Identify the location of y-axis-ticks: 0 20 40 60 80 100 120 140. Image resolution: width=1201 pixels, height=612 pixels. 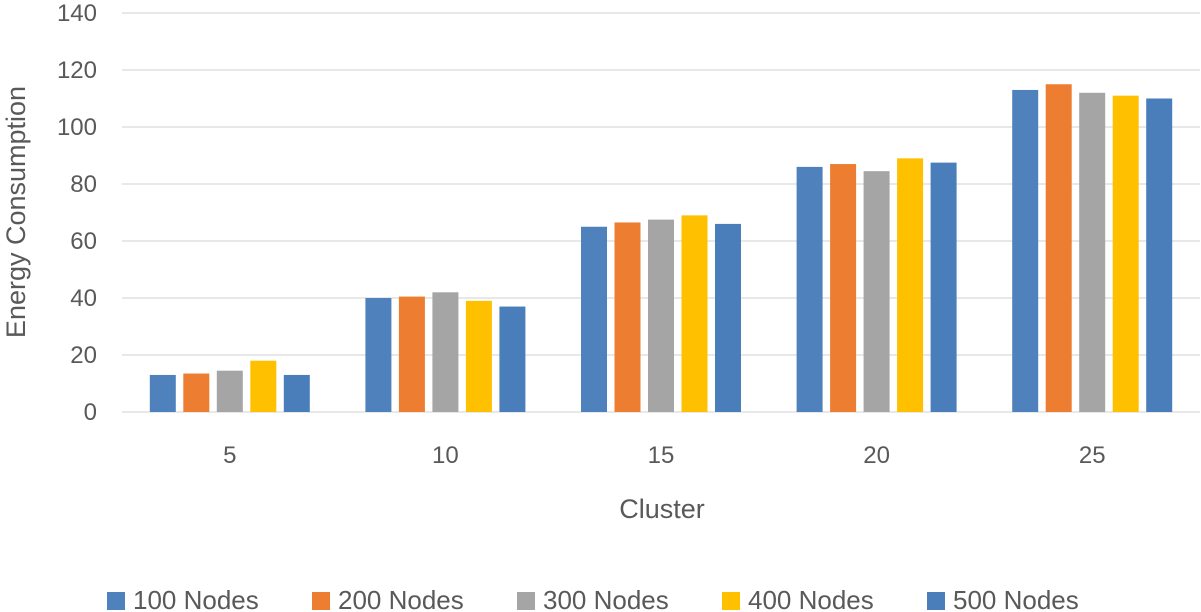
(77, 213).